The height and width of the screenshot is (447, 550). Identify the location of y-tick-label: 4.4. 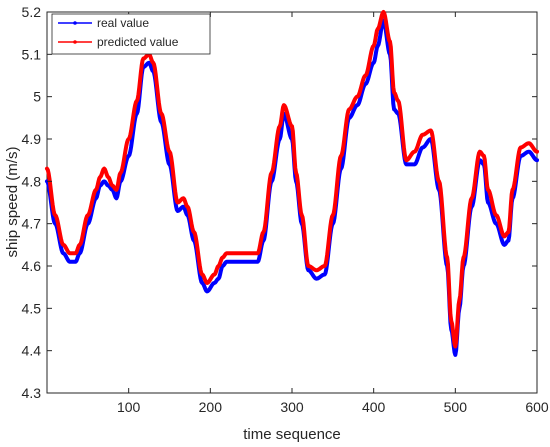
(32, 351).